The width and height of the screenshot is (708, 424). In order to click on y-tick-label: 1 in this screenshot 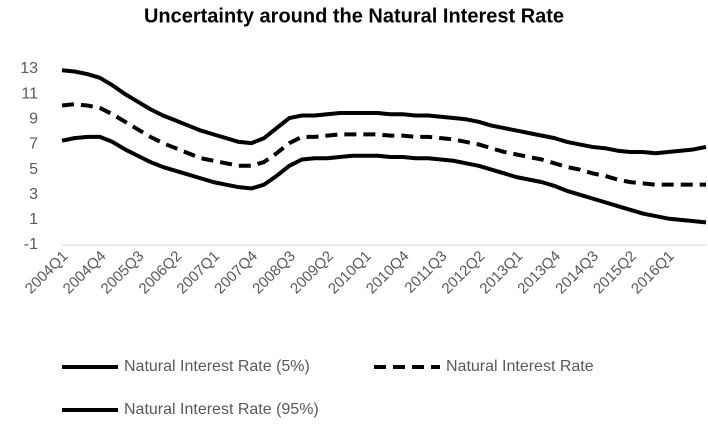, I will do `click(33, 219)`.